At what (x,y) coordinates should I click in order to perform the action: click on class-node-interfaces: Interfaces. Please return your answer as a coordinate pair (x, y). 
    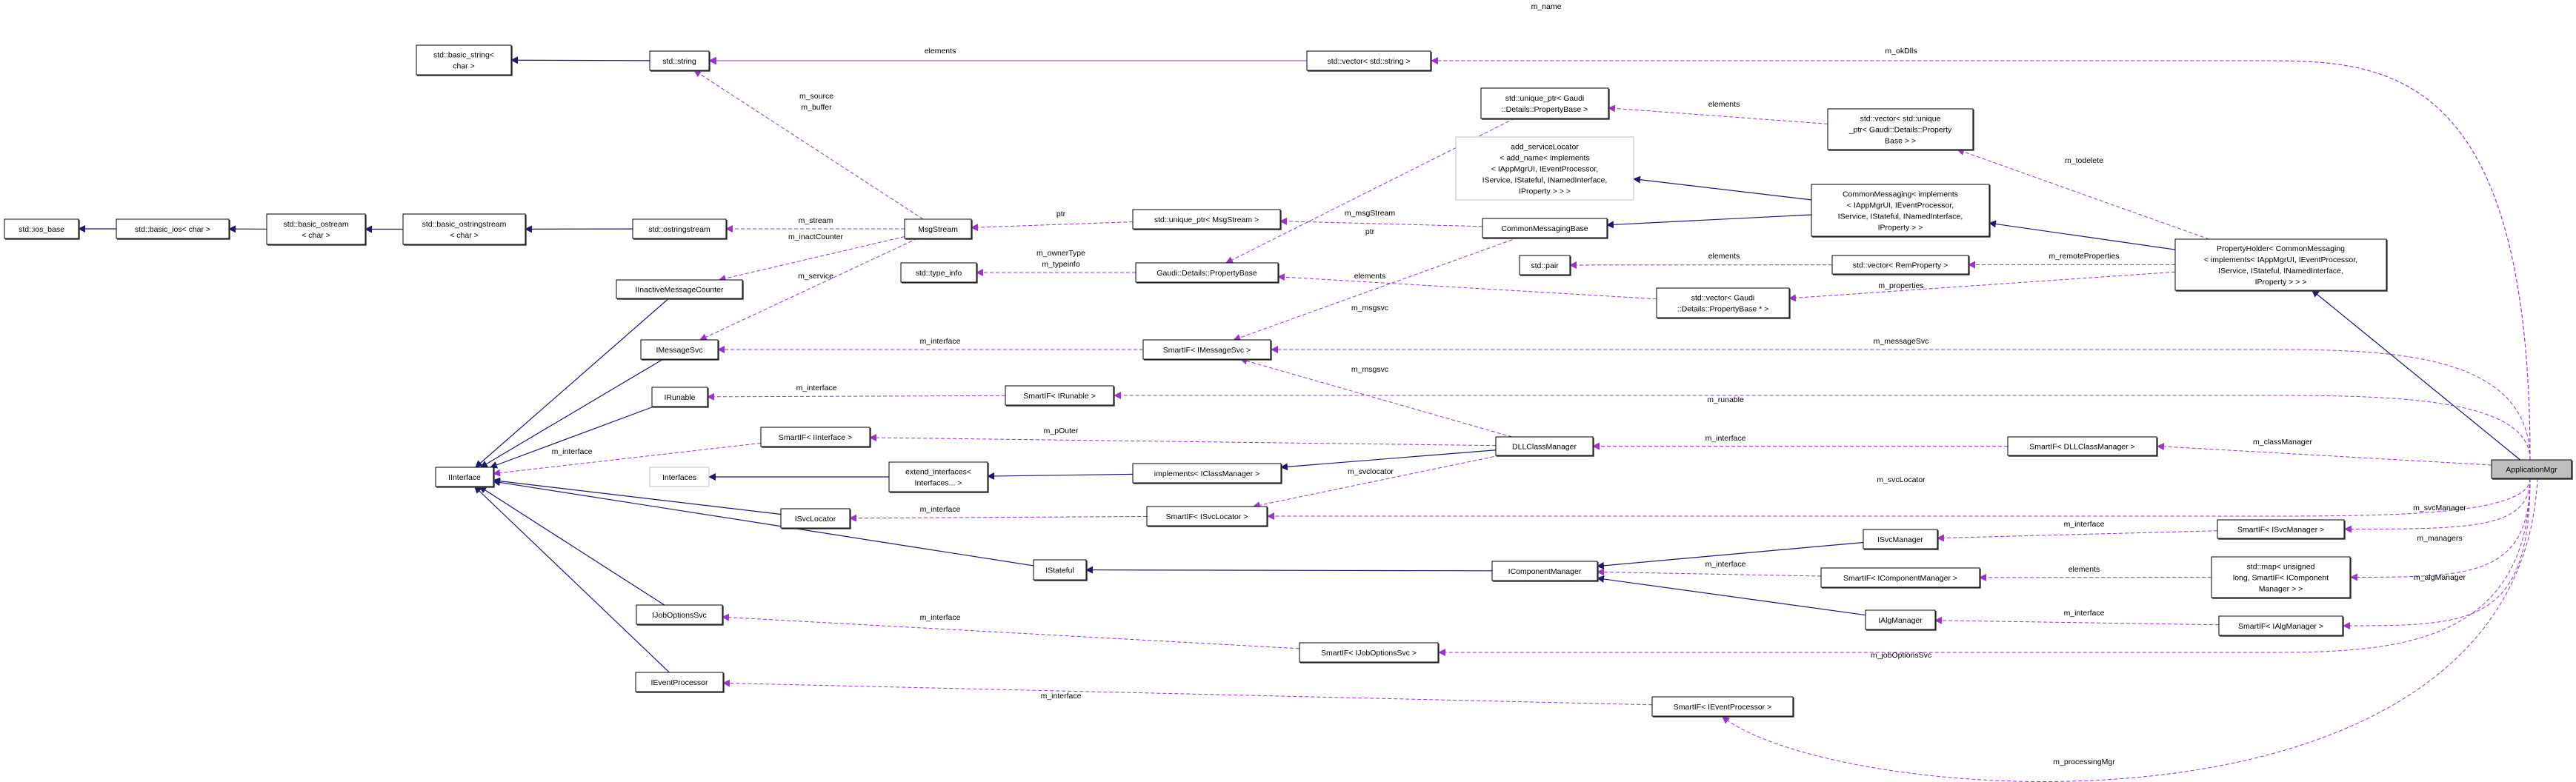
    Looking at the image, I should click on (679, 477).